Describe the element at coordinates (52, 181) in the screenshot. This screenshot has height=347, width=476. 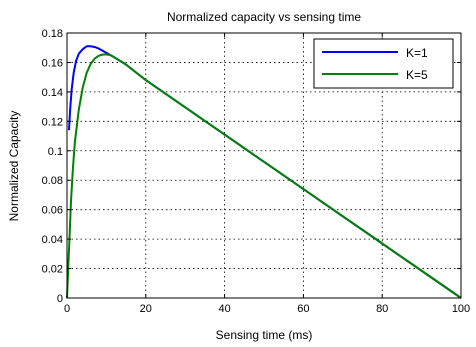
I see `y-tick-label: 0.08` at that location.